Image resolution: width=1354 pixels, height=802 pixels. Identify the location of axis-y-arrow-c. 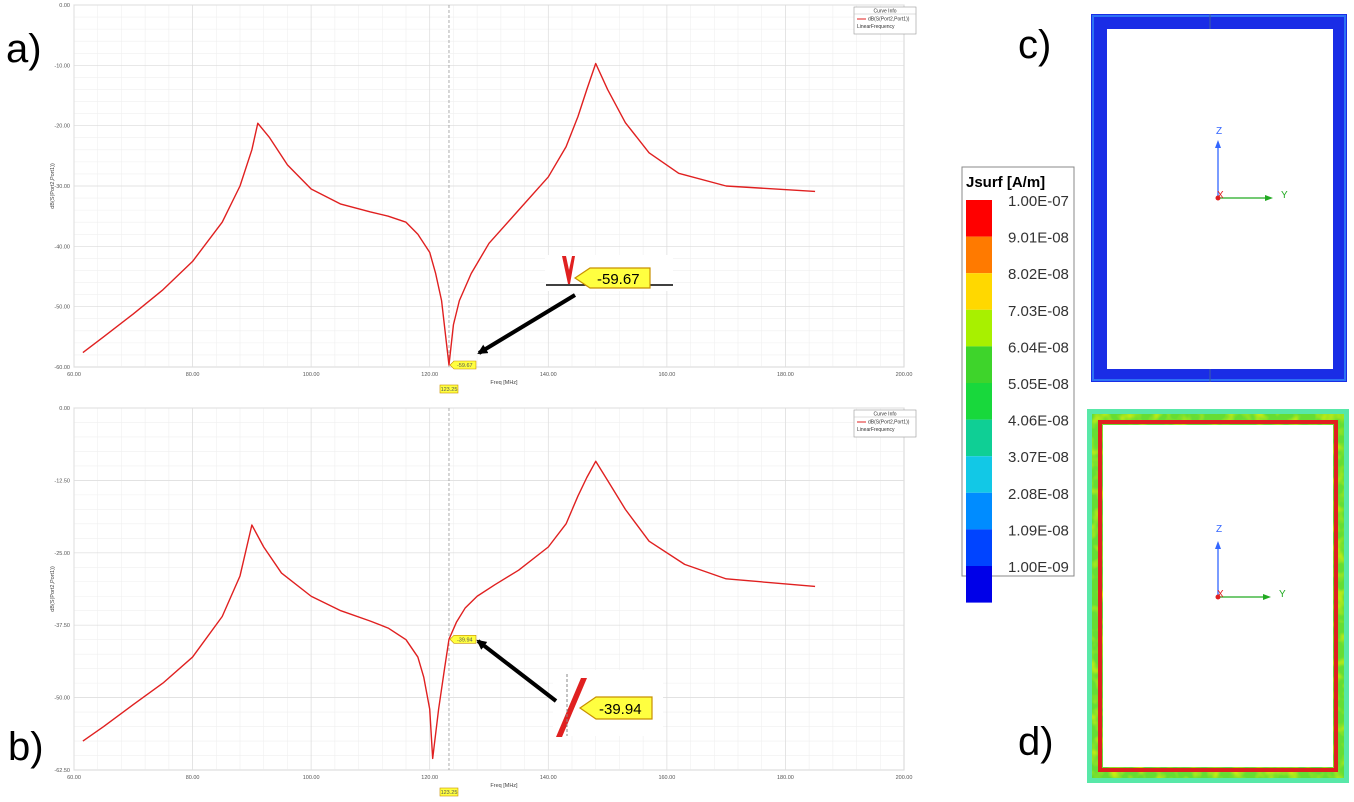
(1269, 198).